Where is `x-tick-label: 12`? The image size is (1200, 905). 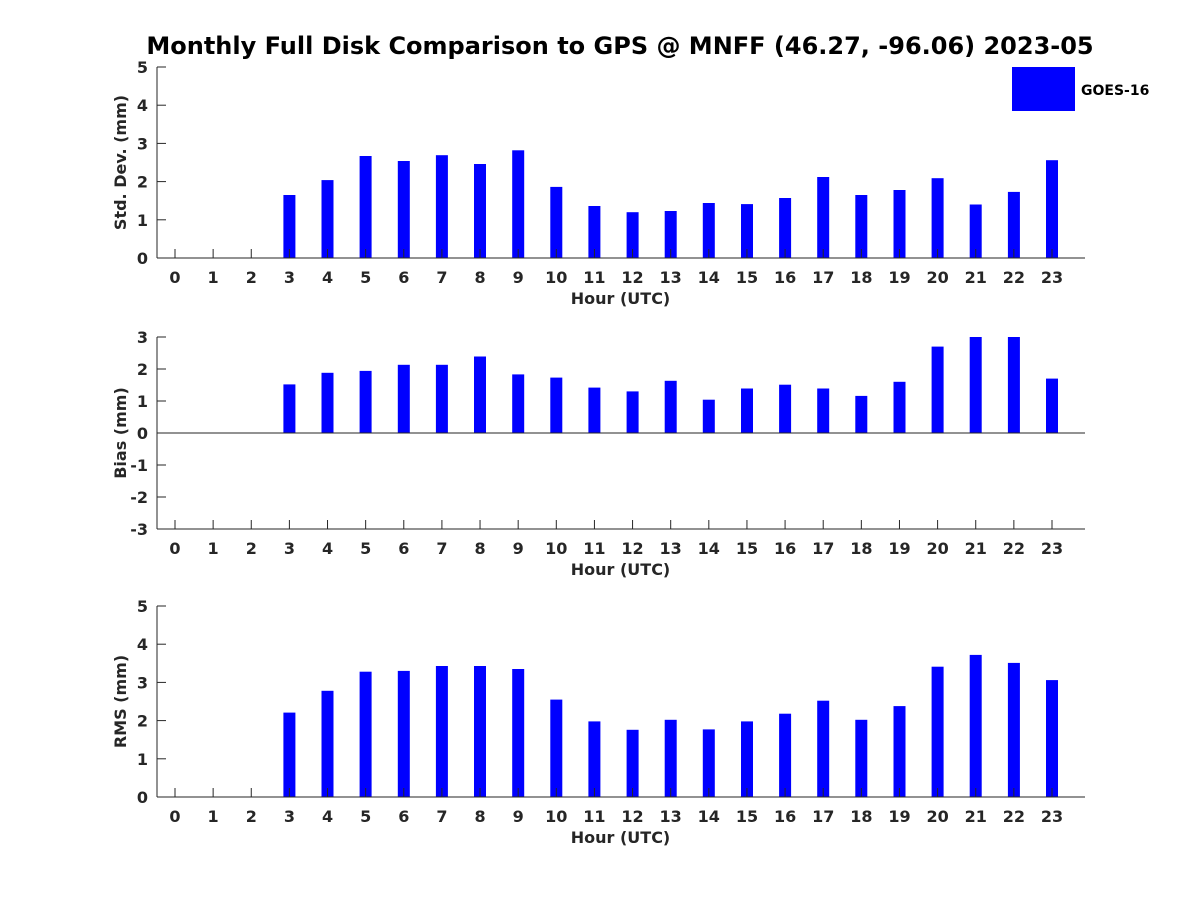 x-tick-label: 12 is located at coordinates (632, 277).